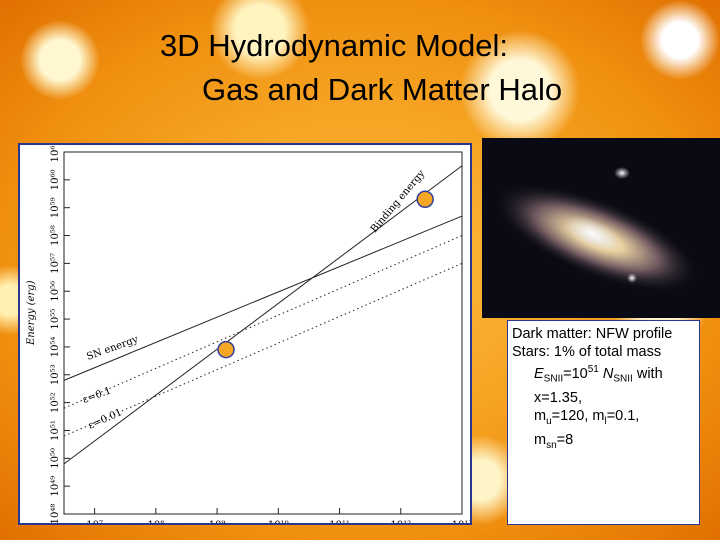 The width and height of the screenshot is (720, 540). I want to click on y-tick-label: 10⁵¹, so click(55, 430).